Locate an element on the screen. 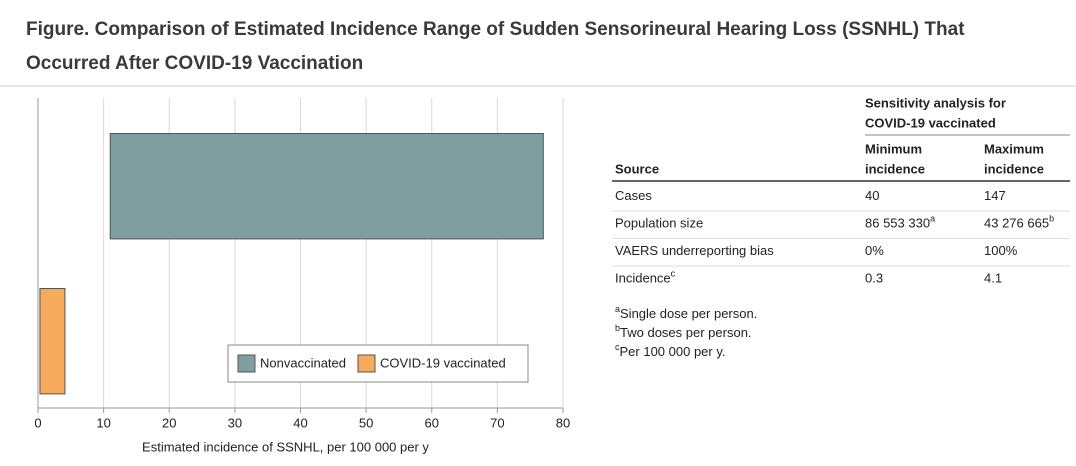  table-cell-text: 43 276 665 is located at coordinates (1016, 223).